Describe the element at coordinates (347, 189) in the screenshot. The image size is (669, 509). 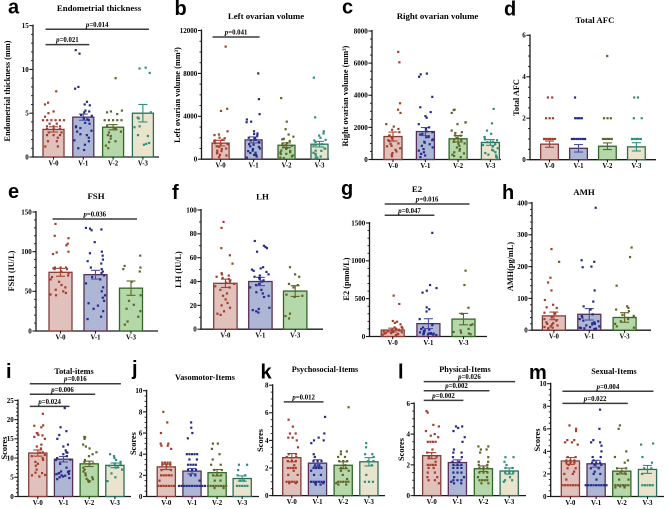
I see `svg-text: g` at that location.